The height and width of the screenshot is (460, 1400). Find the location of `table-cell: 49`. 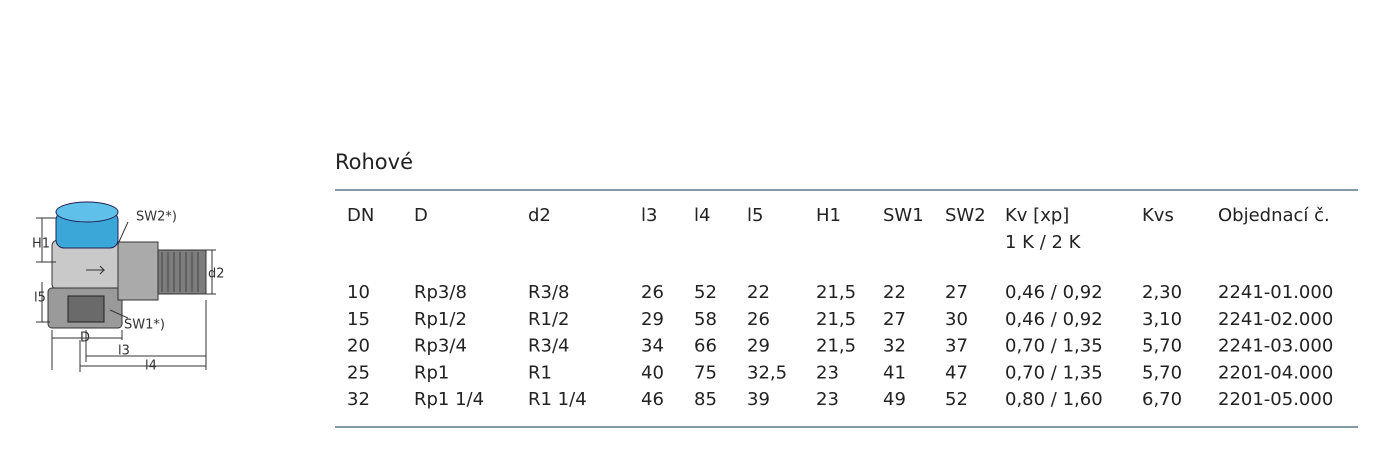

table-cell: 49 is located at coordinates (894, 399).